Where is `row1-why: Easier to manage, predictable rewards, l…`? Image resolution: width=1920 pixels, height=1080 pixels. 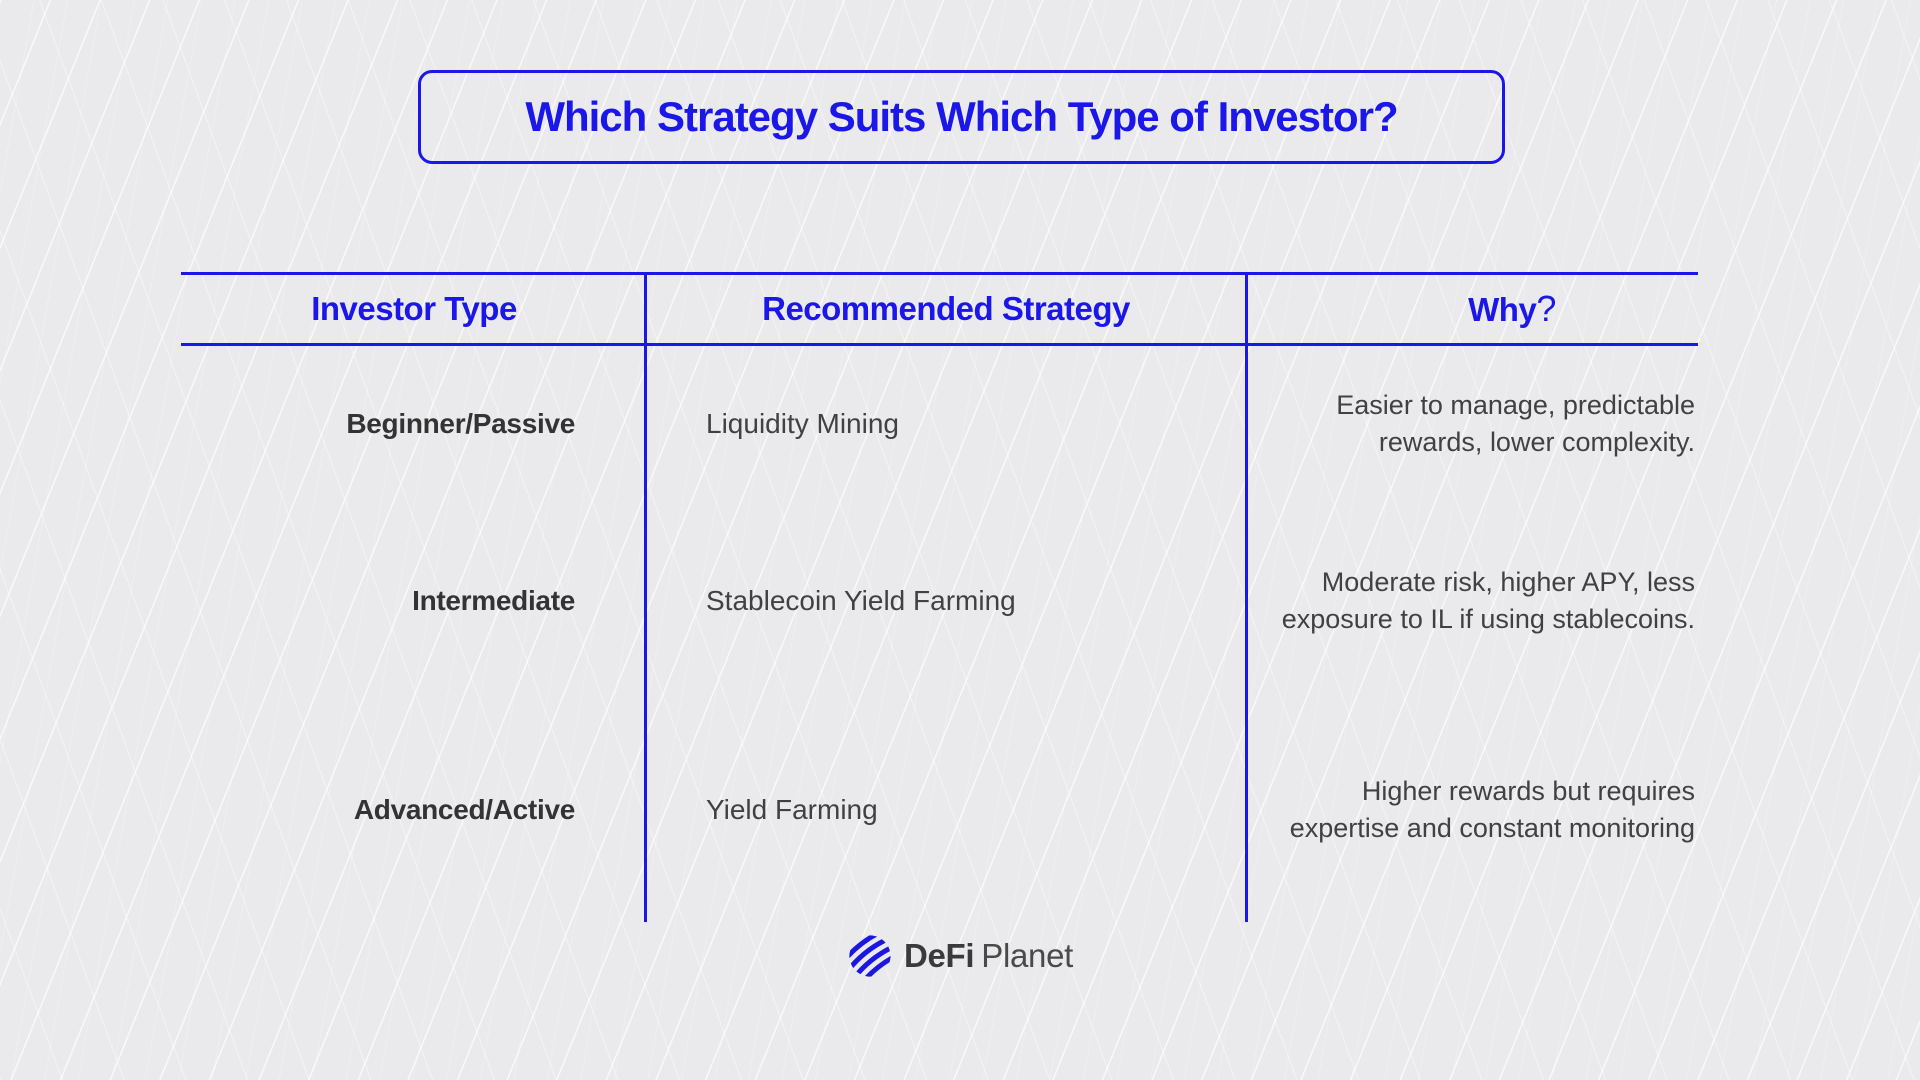
row1-why: Easier to manage, predictable rewards, l… is located at coordinates (1515, 423).